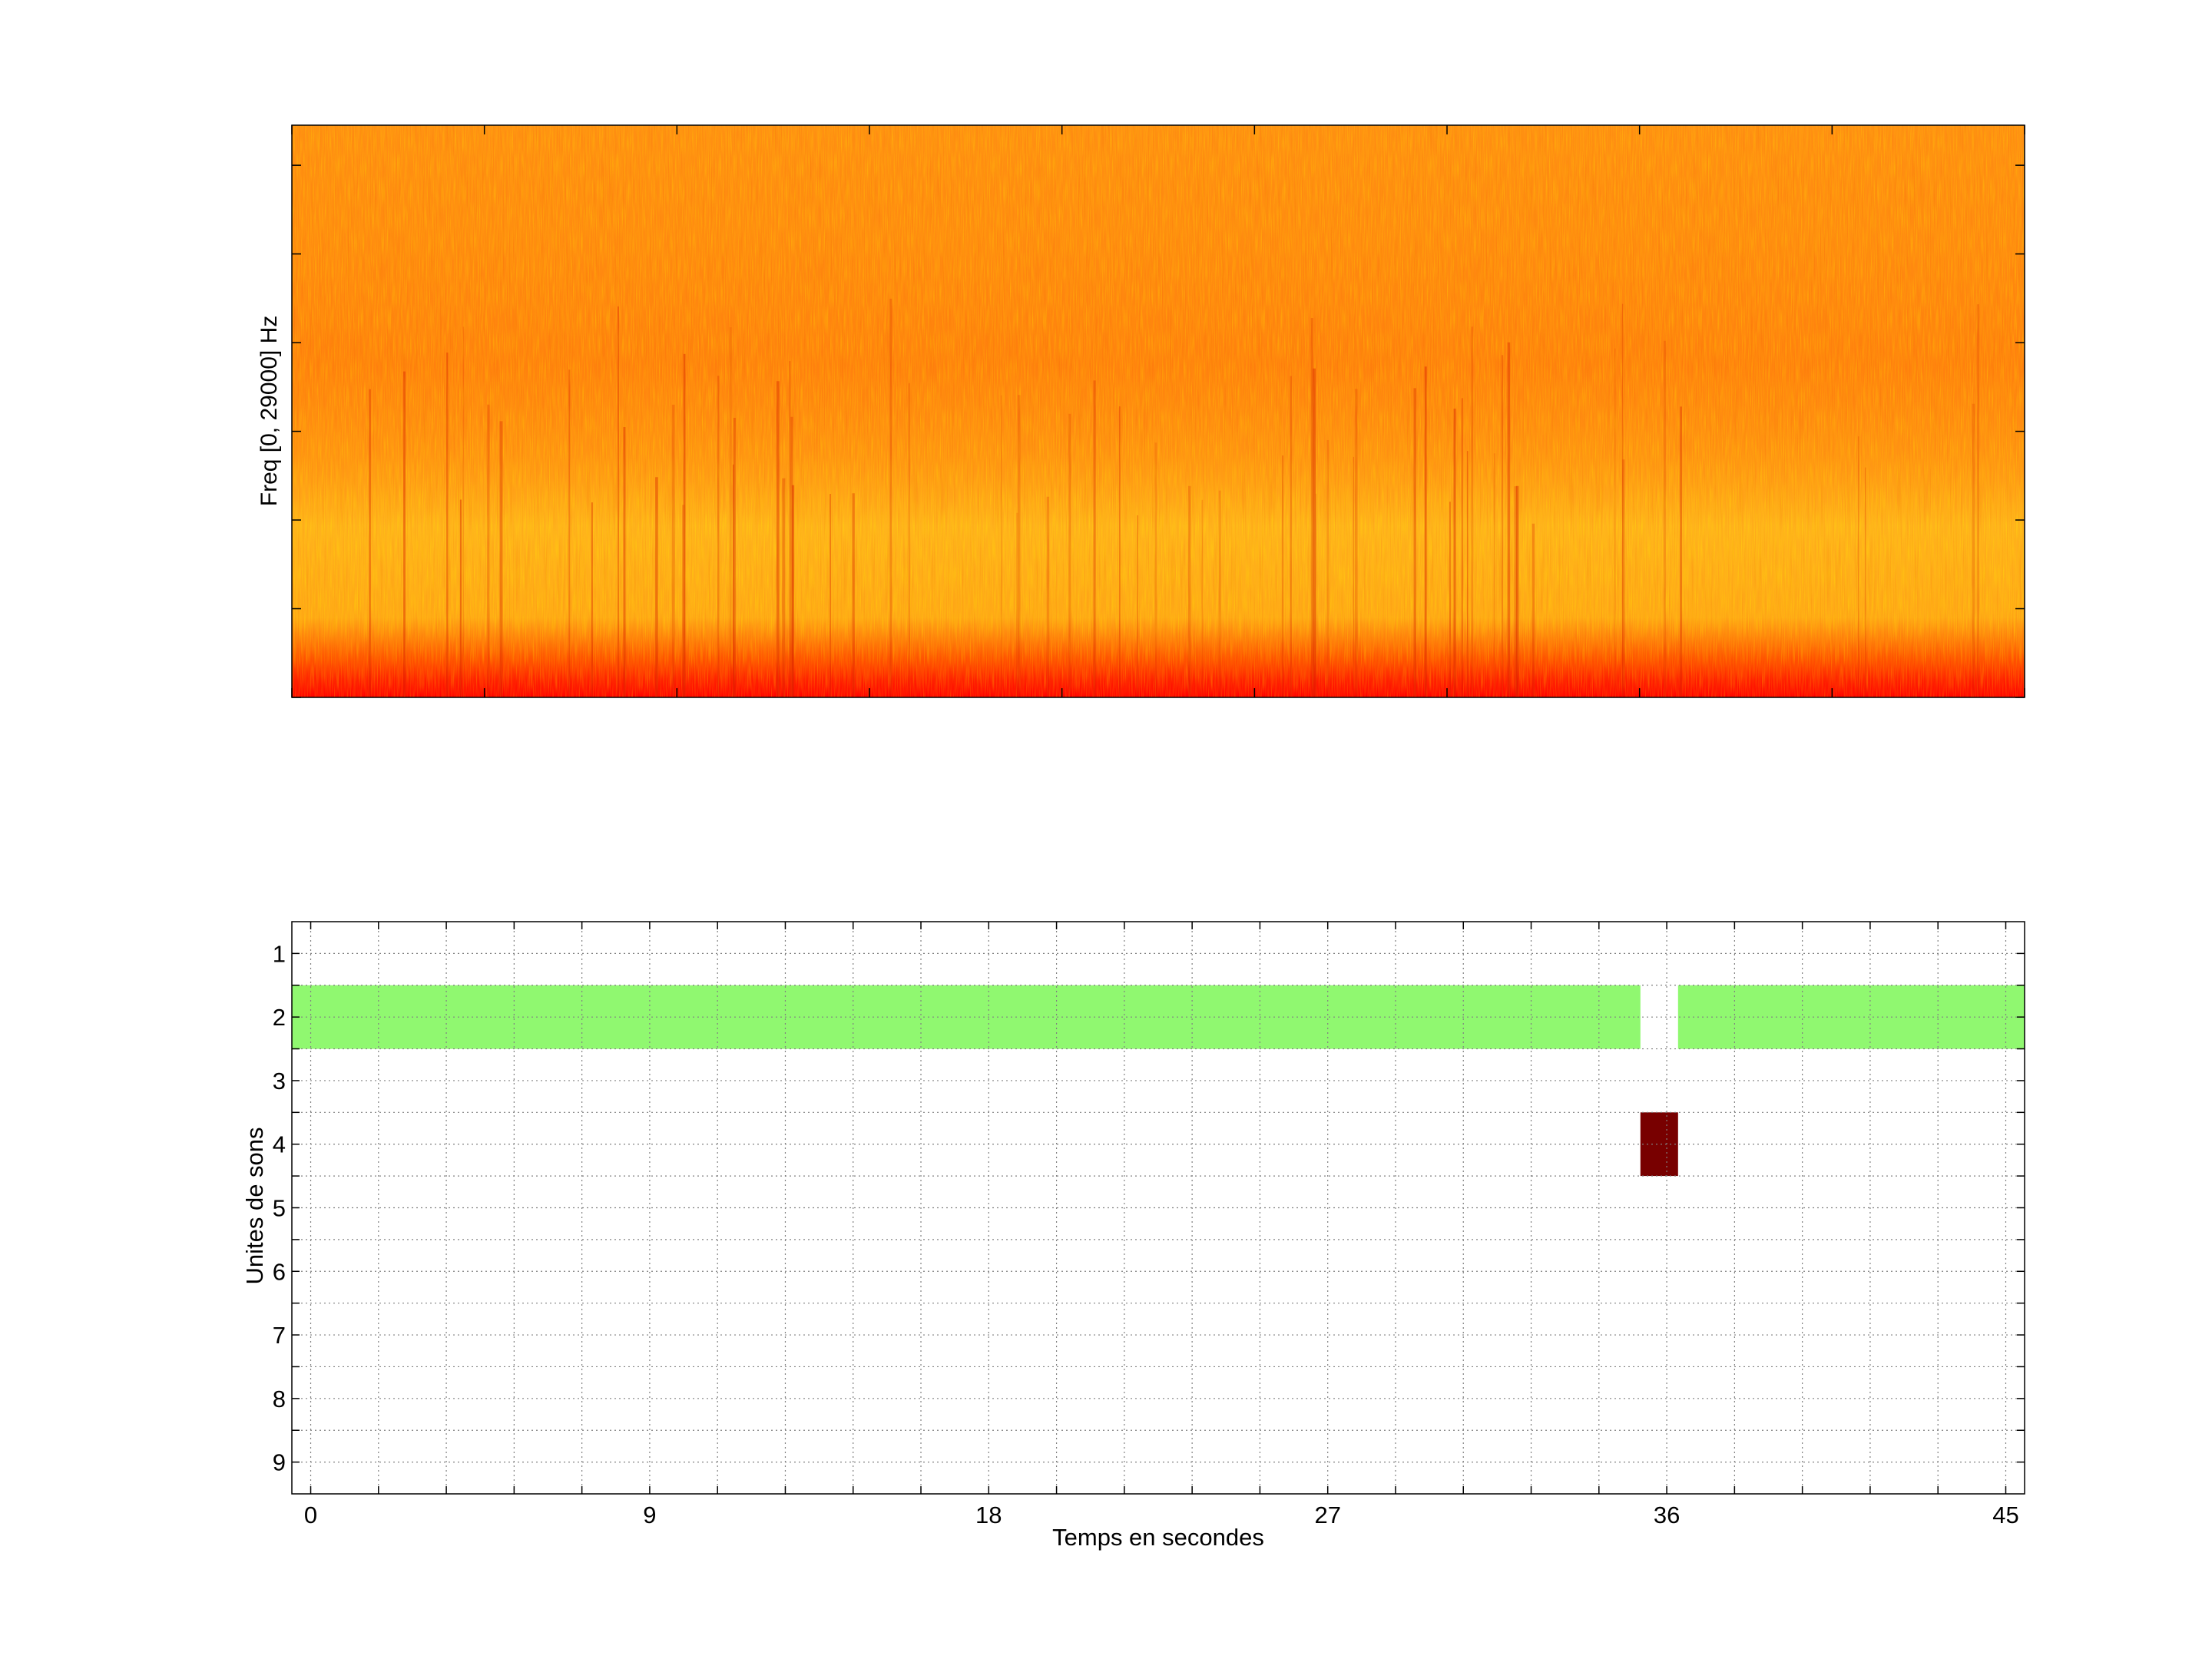 The height and width of the screenshot is (1659, 2212). I want to click on units-y-tick-label: 6, so click(279, 1271).